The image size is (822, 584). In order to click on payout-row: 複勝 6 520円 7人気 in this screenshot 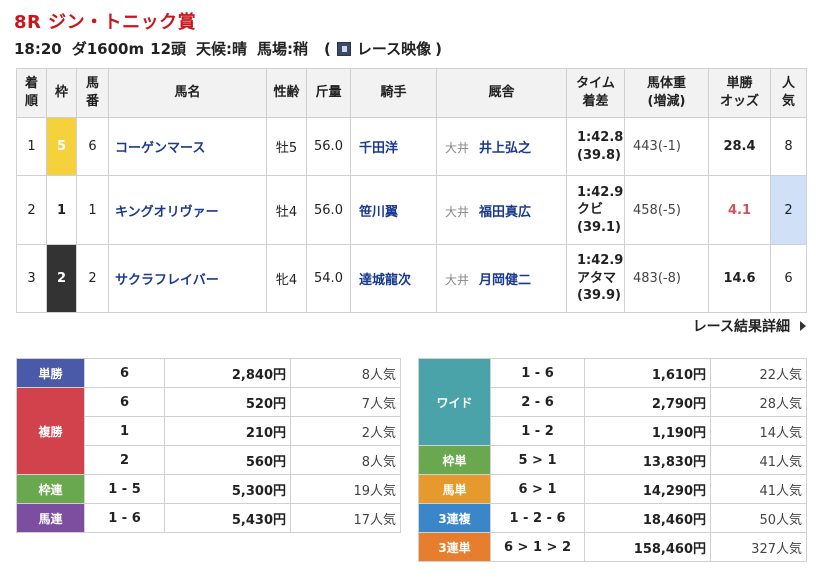, I will do `click(208, 431)`.